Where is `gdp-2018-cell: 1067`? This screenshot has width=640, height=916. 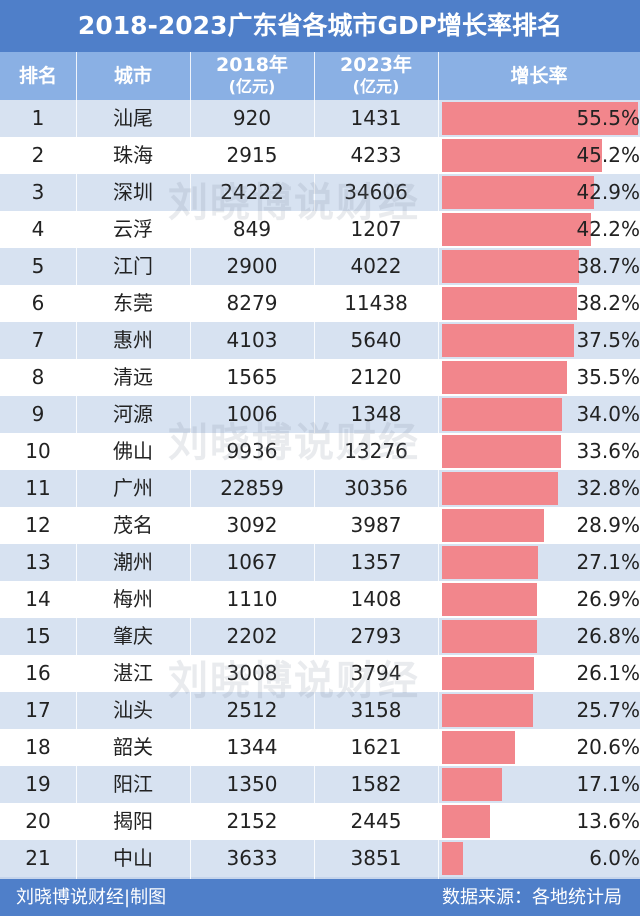
gdp-2018-cell: 1067 is located at coordinates (252, 562).